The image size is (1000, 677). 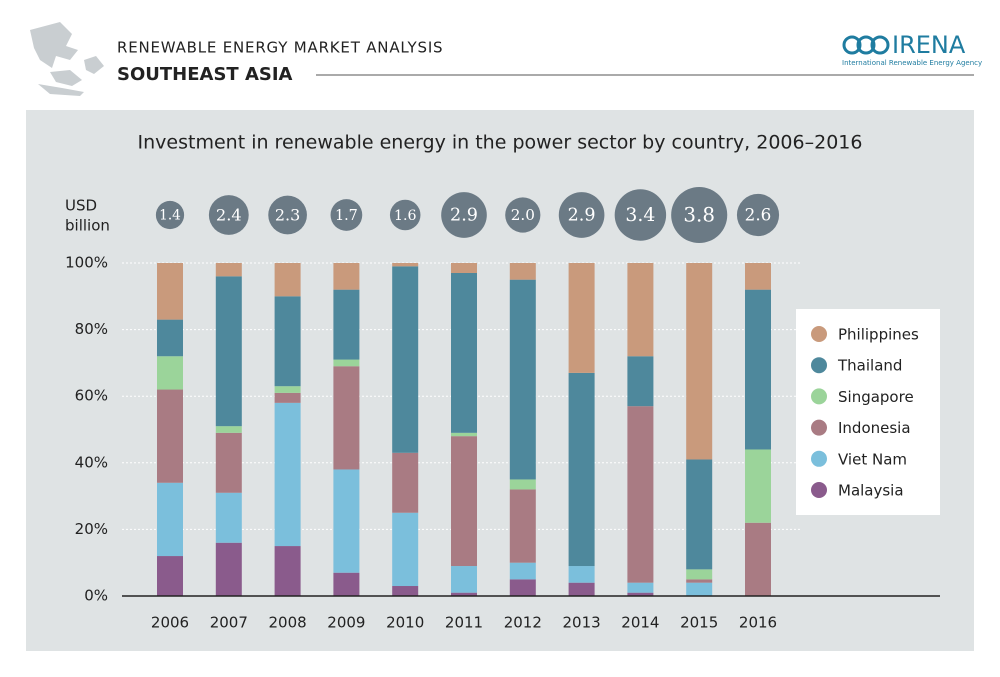 What do you see at coordinates (81, 206) in the screenshot?
I see `totals-label: USD` at bounding box center [81, 206].